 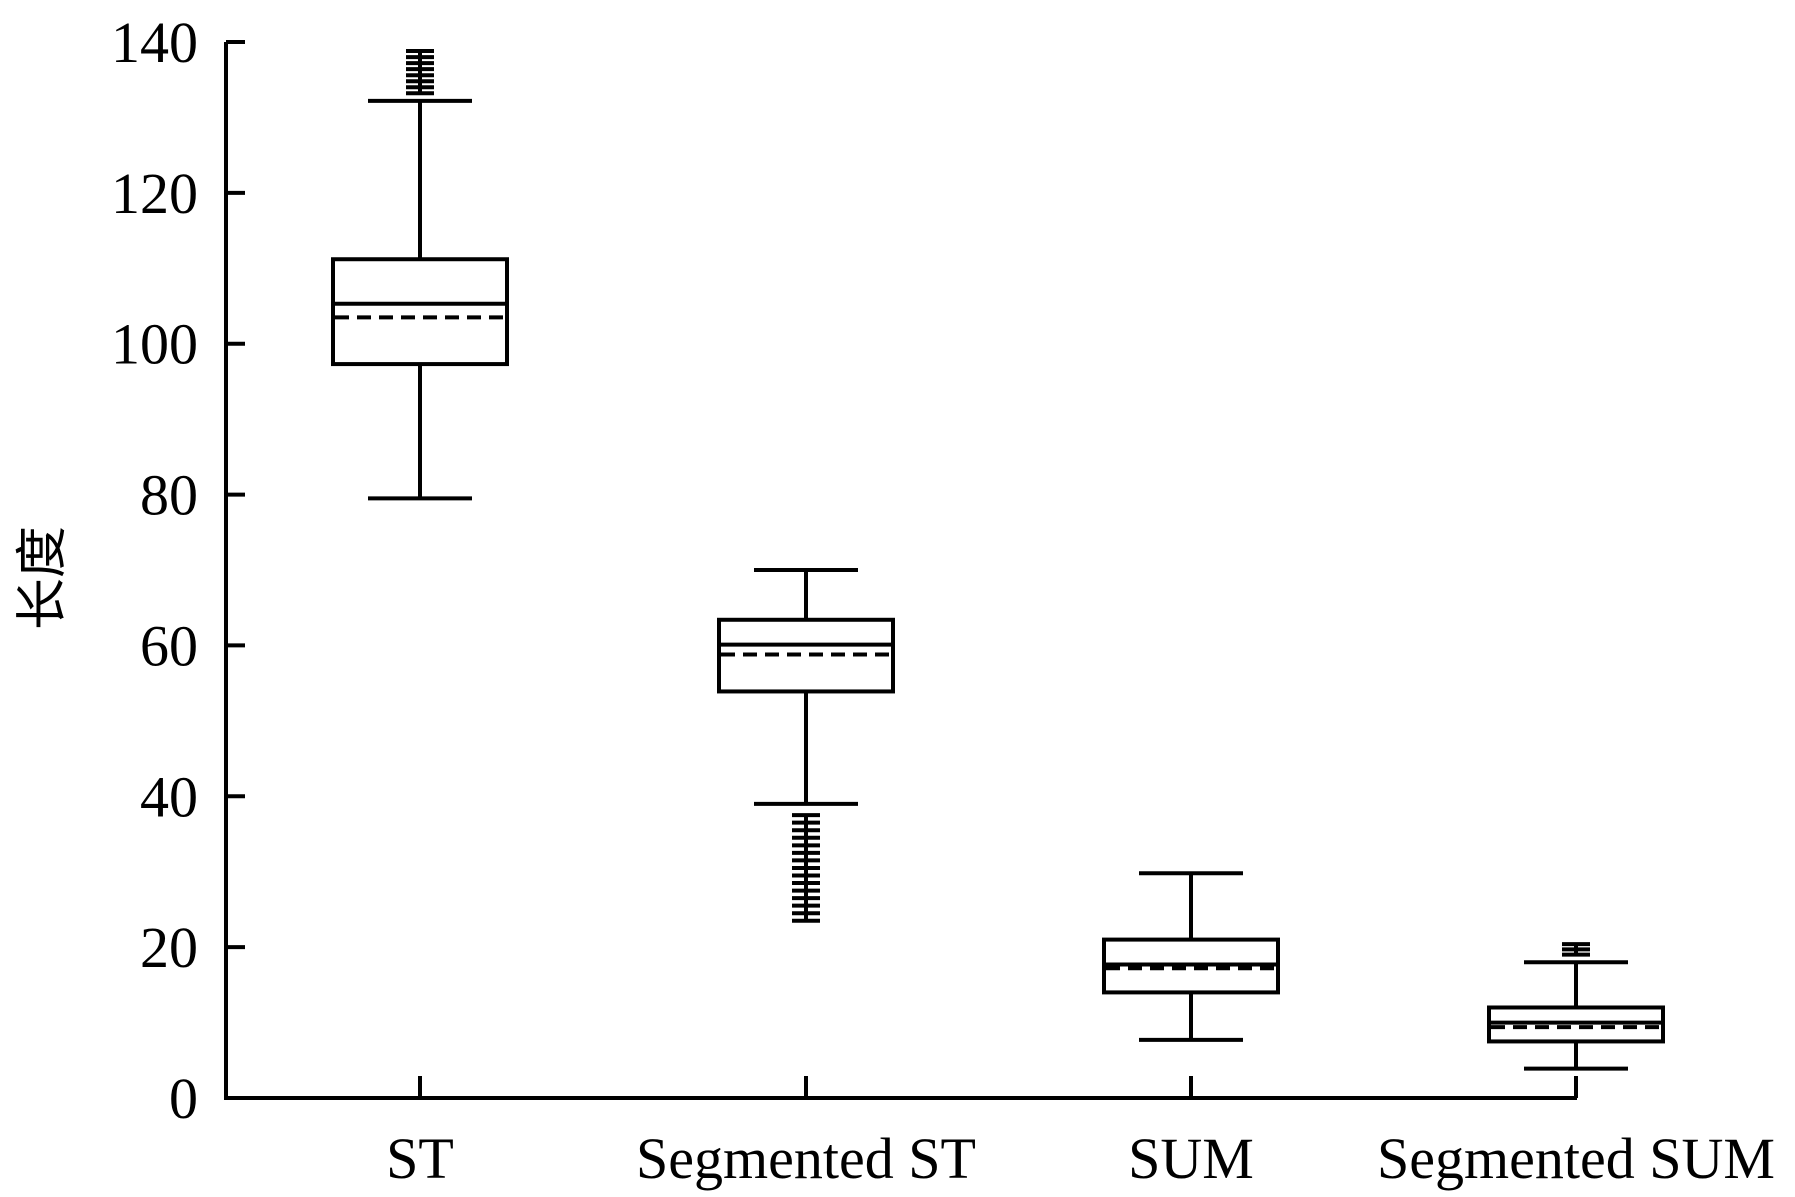 I want to click on y-tick-label: 80, so click(x=169, y=495).